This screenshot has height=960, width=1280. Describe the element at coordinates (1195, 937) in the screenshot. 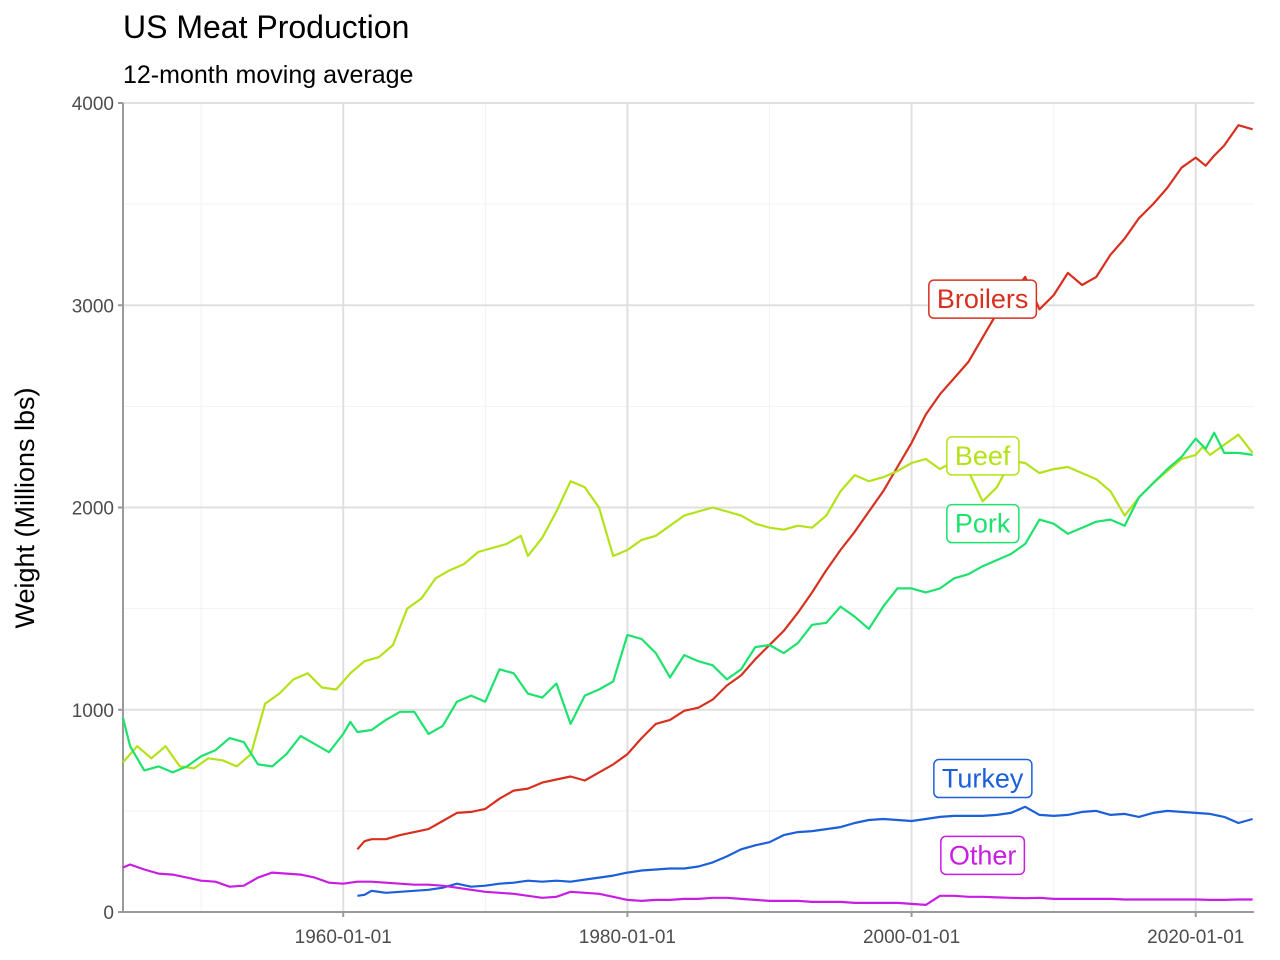

I see `x-tick-label: 2020-01-01` at that location.